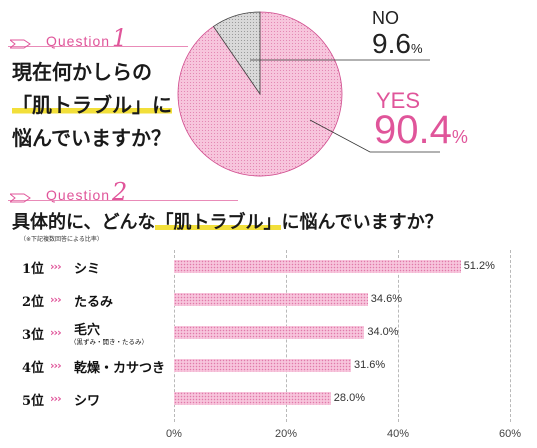 The image size is (537, 448). Describe the element at coordinates (87, 330) in the screenshot. I see `category-label: 毛穴` at that location.